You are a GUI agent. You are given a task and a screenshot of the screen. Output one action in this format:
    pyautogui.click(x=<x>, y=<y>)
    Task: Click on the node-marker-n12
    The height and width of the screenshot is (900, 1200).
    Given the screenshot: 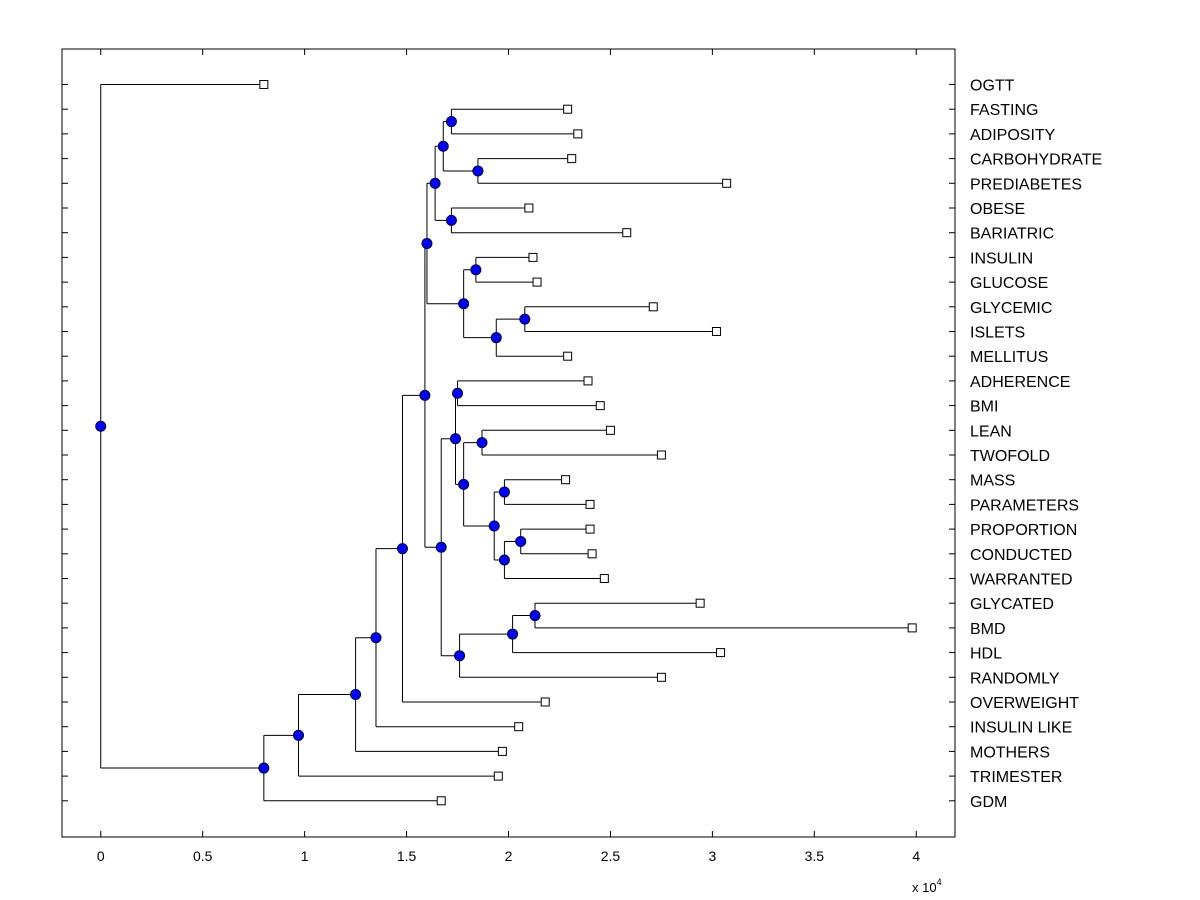 What is the action you would take?
    pyautogui.click(x=482, y=443)
    